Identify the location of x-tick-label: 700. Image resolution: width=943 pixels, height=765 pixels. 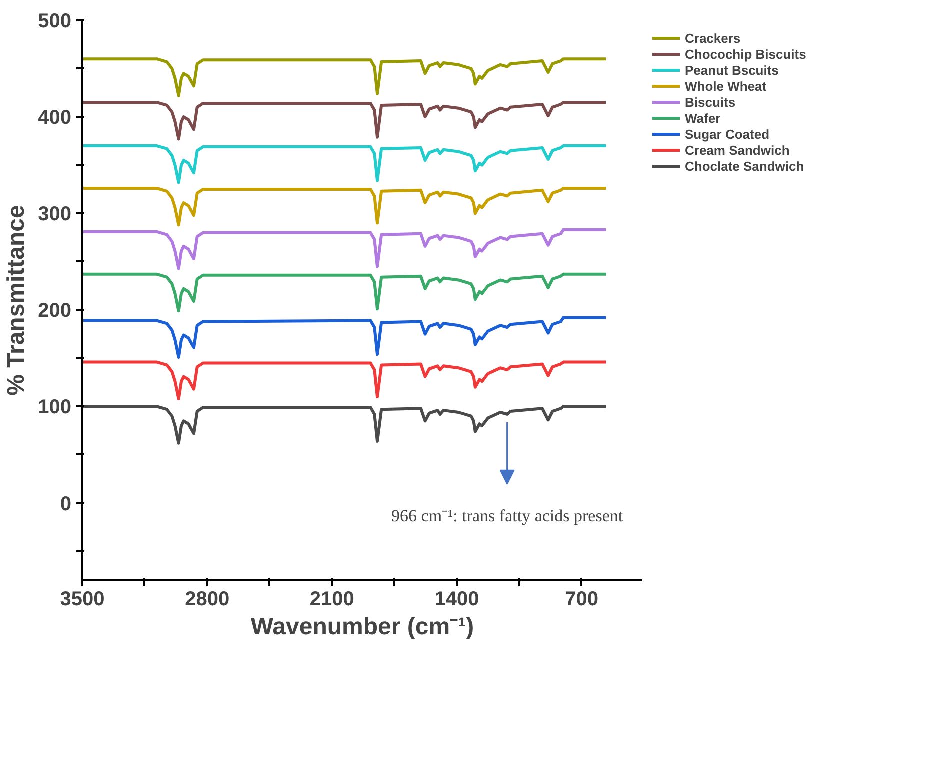
(582, 599).